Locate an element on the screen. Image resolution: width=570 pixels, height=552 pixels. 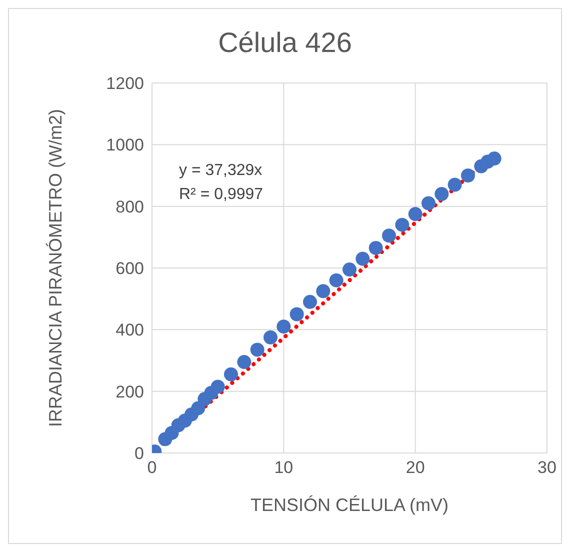
y-tick-label: 800 is located at coordinates (130, 206).